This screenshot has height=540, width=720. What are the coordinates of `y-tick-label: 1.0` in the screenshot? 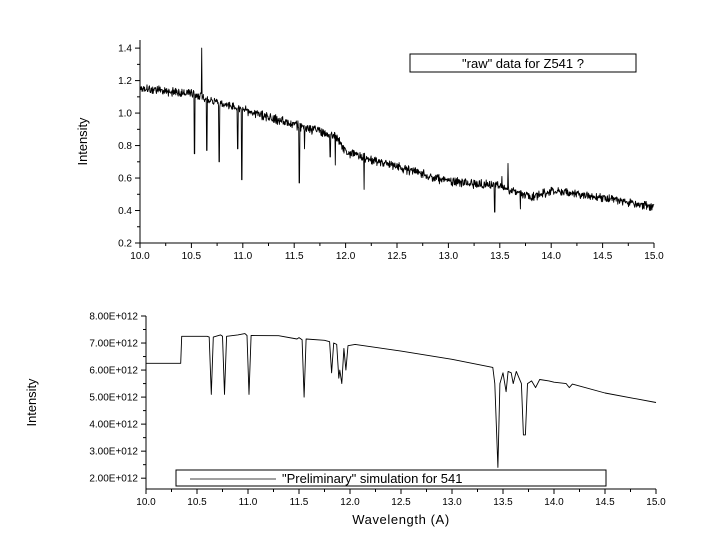 It's located at (125, 114).